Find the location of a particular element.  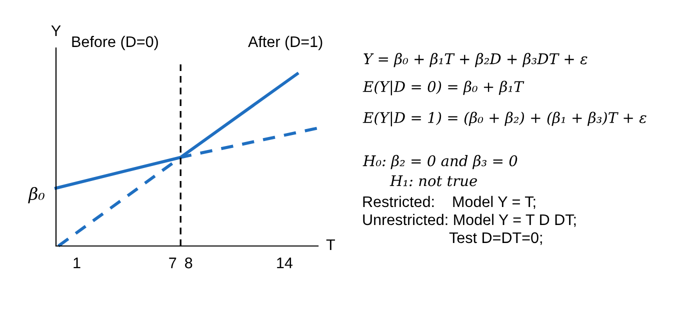

y-axis-title: Y is located at coordinates (56, 30).